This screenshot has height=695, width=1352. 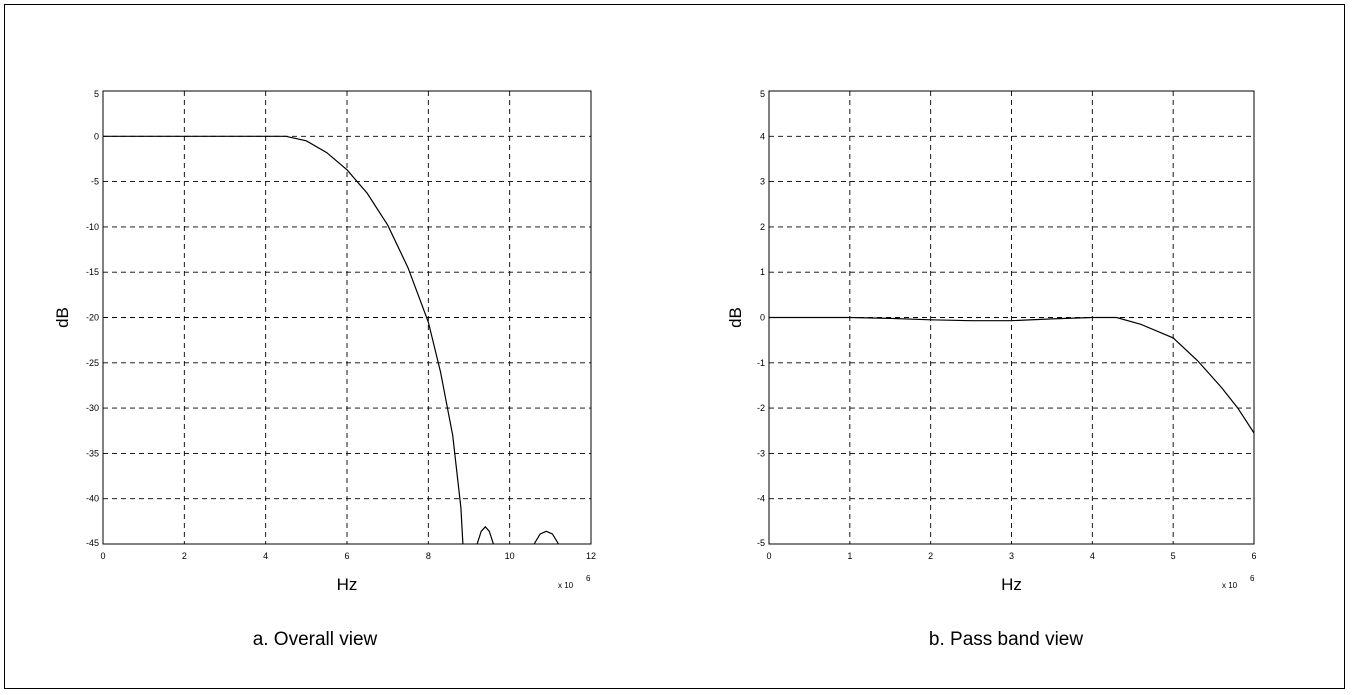 I want to click on passband-y-tick-label: -5, so click(x=761, y=543).